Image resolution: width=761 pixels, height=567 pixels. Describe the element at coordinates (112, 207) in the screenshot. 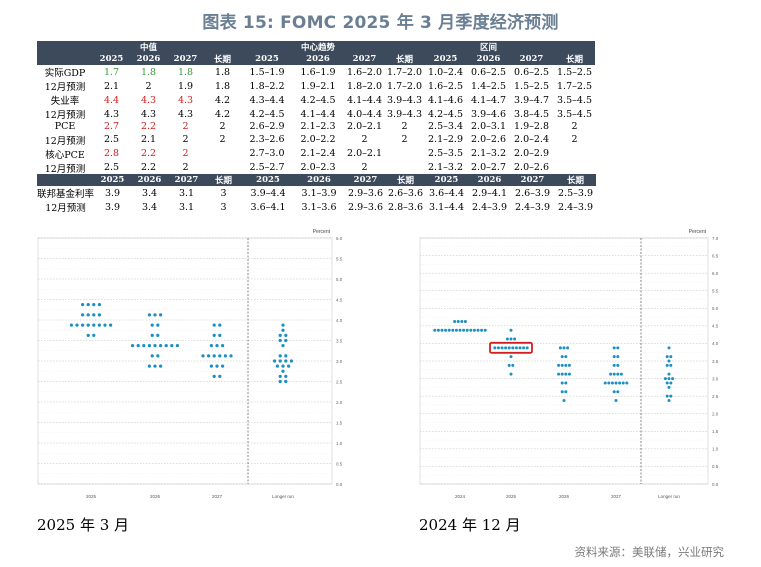

I see `table-cell: 3.9` at that location.